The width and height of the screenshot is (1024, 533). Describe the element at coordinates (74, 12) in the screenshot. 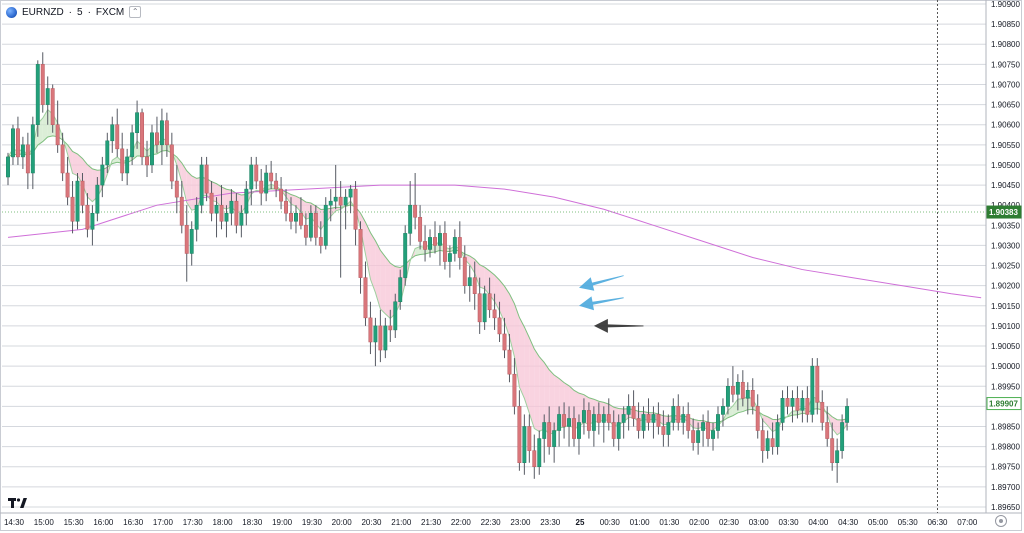

I see `symbol-legend: EURNZD · 5 · FXCM ⌃` at that location.